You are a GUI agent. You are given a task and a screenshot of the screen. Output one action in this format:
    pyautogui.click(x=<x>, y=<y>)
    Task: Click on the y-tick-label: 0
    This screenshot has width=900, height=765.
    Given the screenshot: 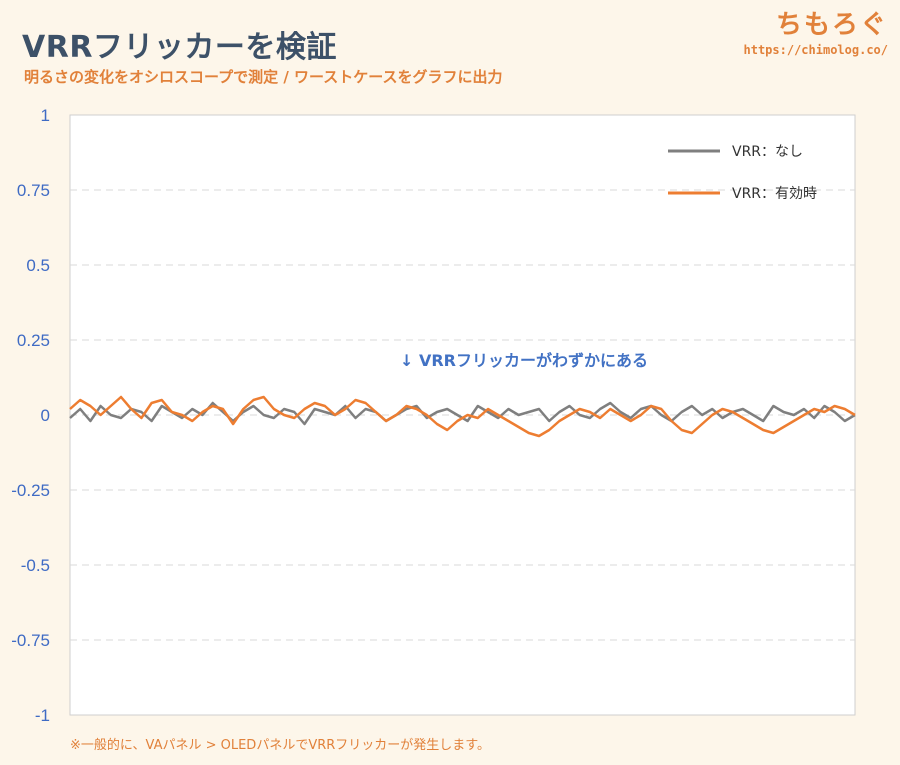 What is the action you would take?
    pyautogui.click(x=45, y=415)
    